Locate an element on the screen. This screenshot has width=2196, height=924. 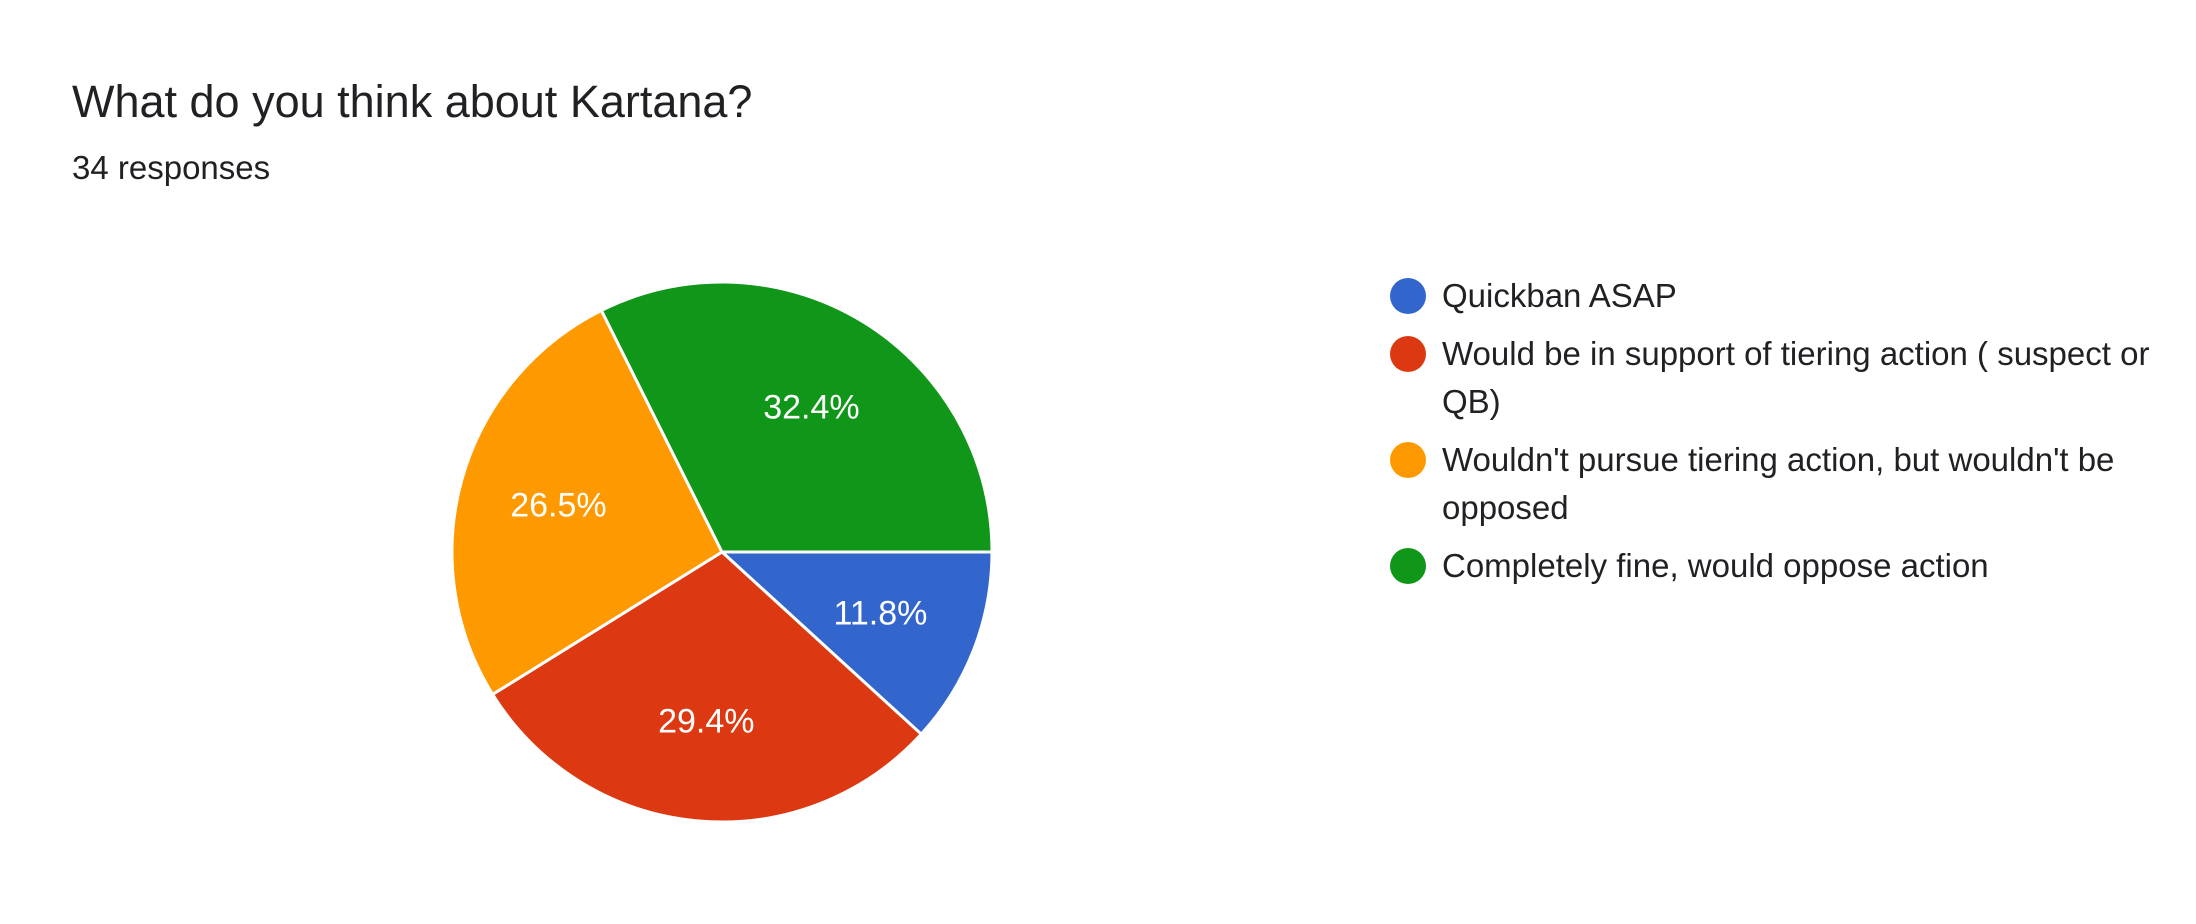
legend-label: Completely fine, would oppose action is located at coordinates (1715, 565).